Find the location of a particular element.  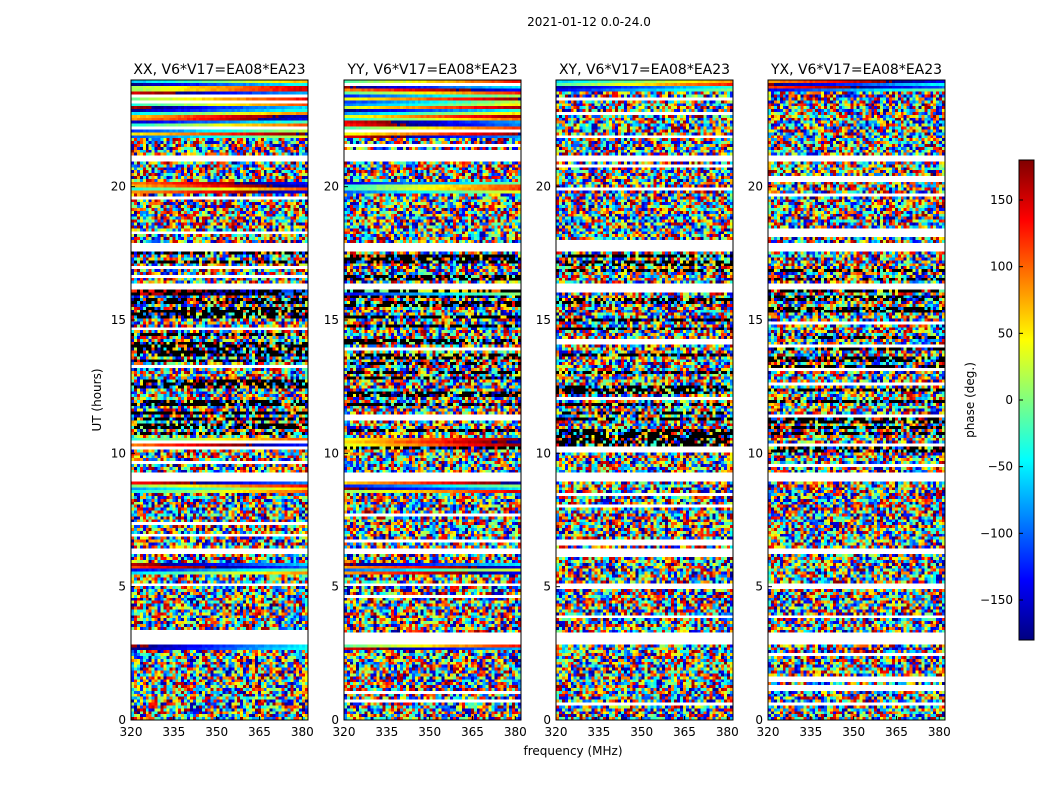

y-axis-label: UT (hours) is located at coordinates (97, 399).